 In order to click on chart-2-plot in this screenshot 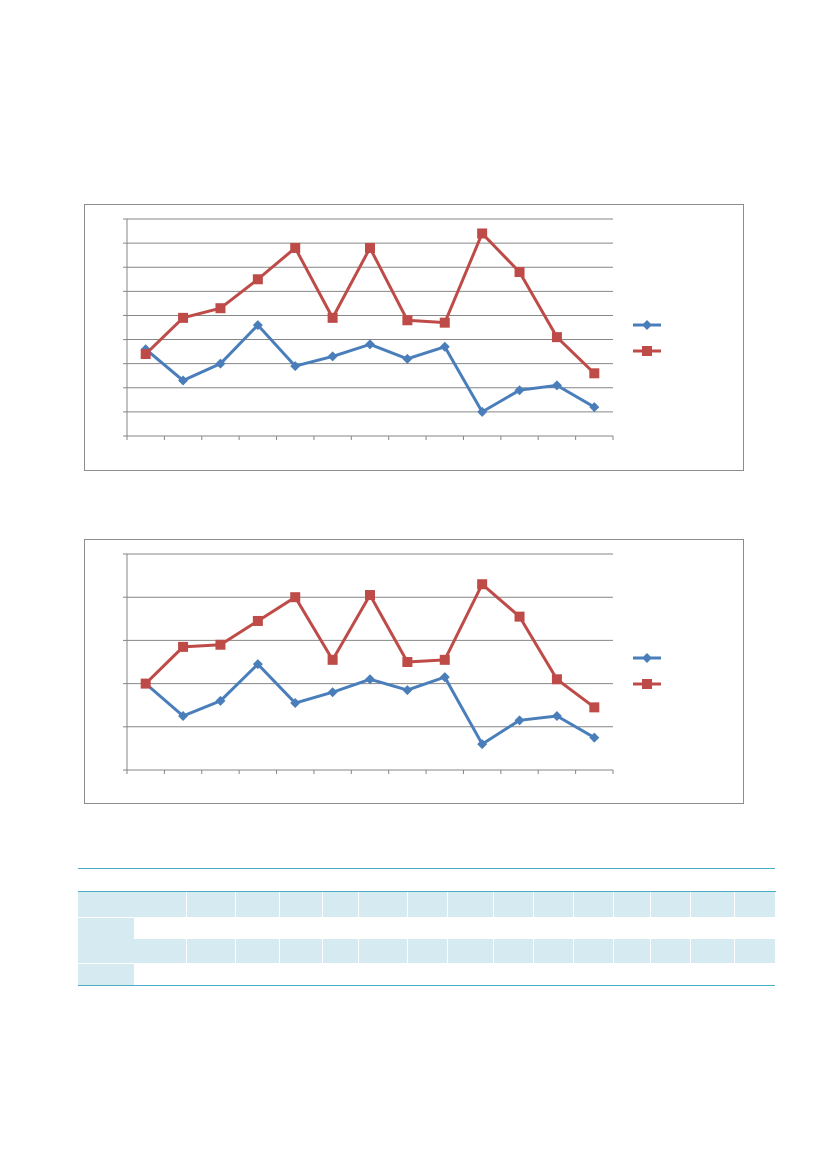, I will do `click(392, 663)`.